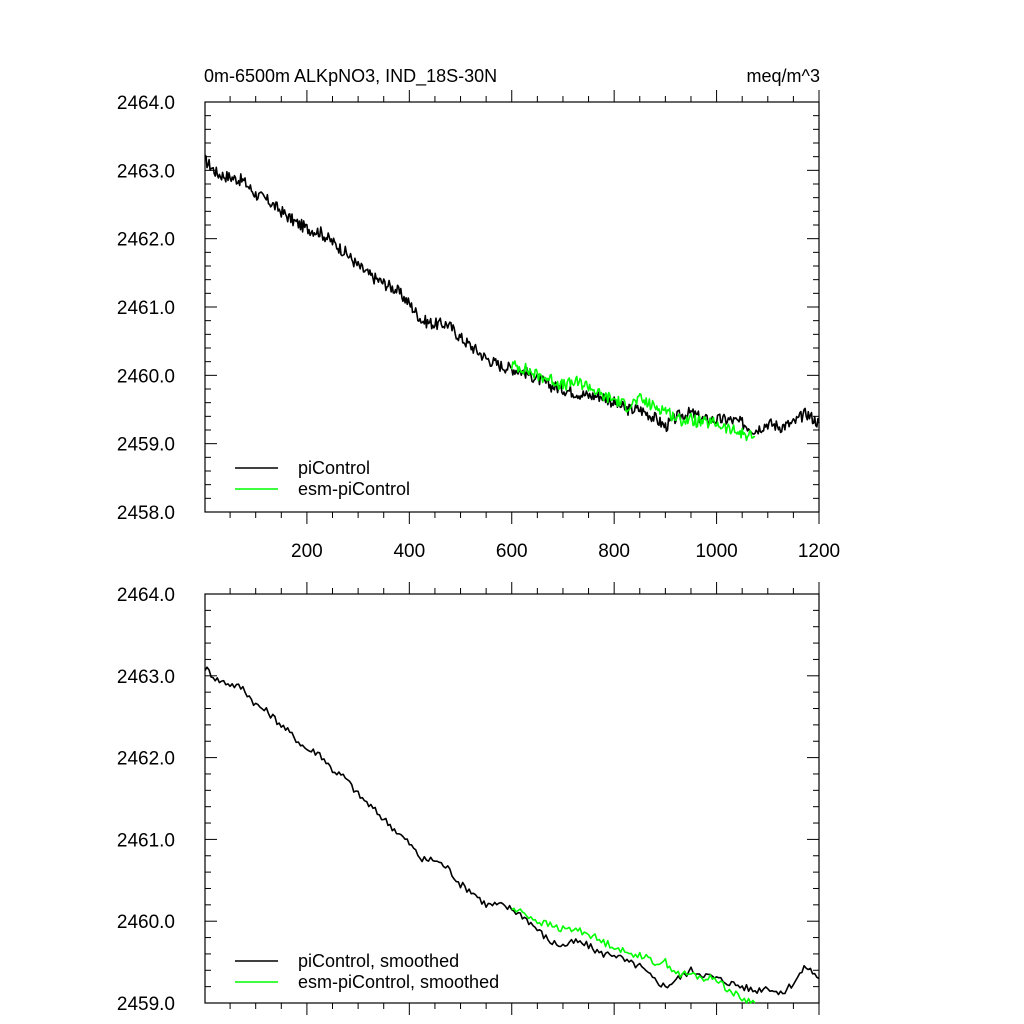 This screenshot has width=1024, height=1024. Describe the element at coordinates (716, 551) in the screenshot. I see `x-tick-label: 1000` at that location.